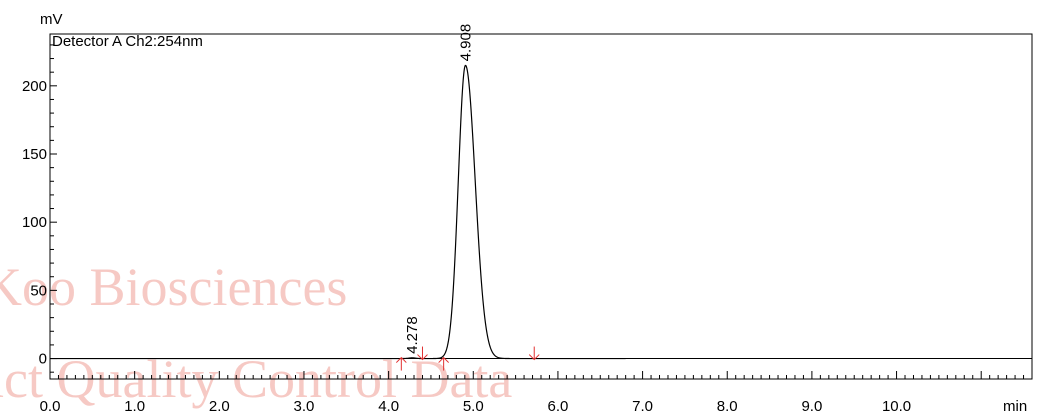  I want to click on x-tick-label: 0.0, so click(50, 406).